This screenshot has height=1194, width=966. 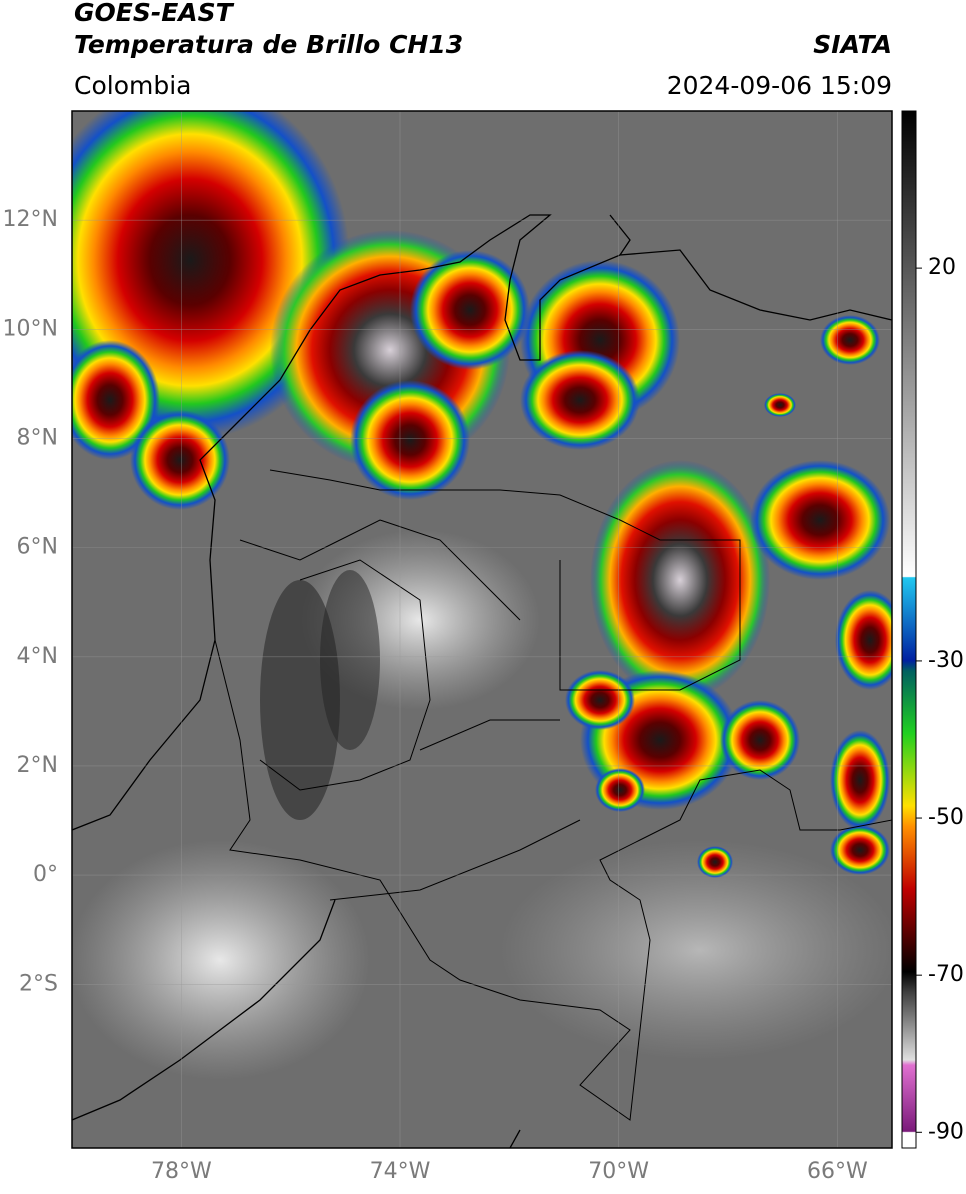 What do you see at coordinates (37, 765) in the screenshot?
I see `y-tick-label: 2°N` at bounding box center [37, 765].